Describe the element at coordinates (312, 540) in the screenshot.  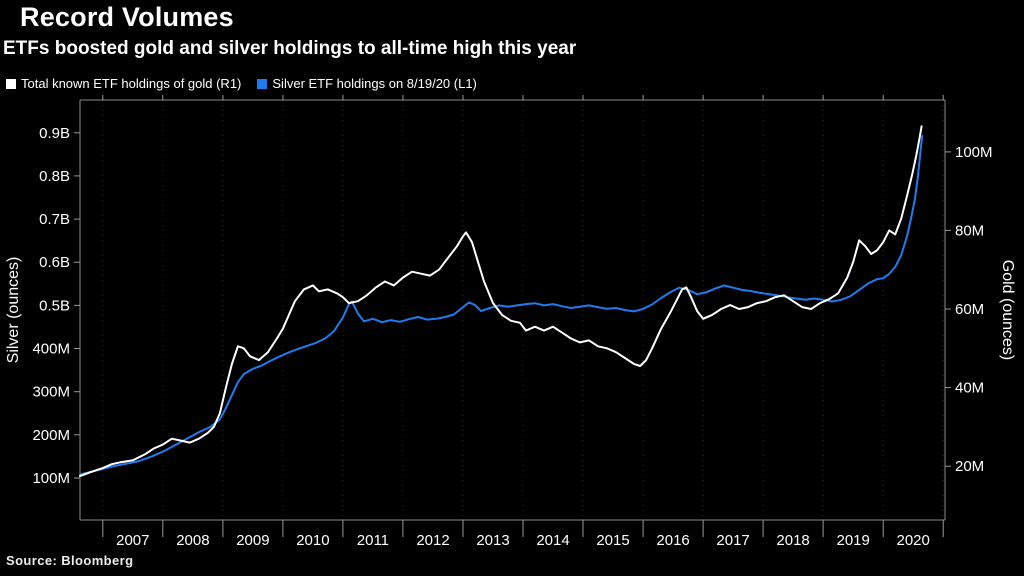
I see `x-tick-label: 2010` at that location.